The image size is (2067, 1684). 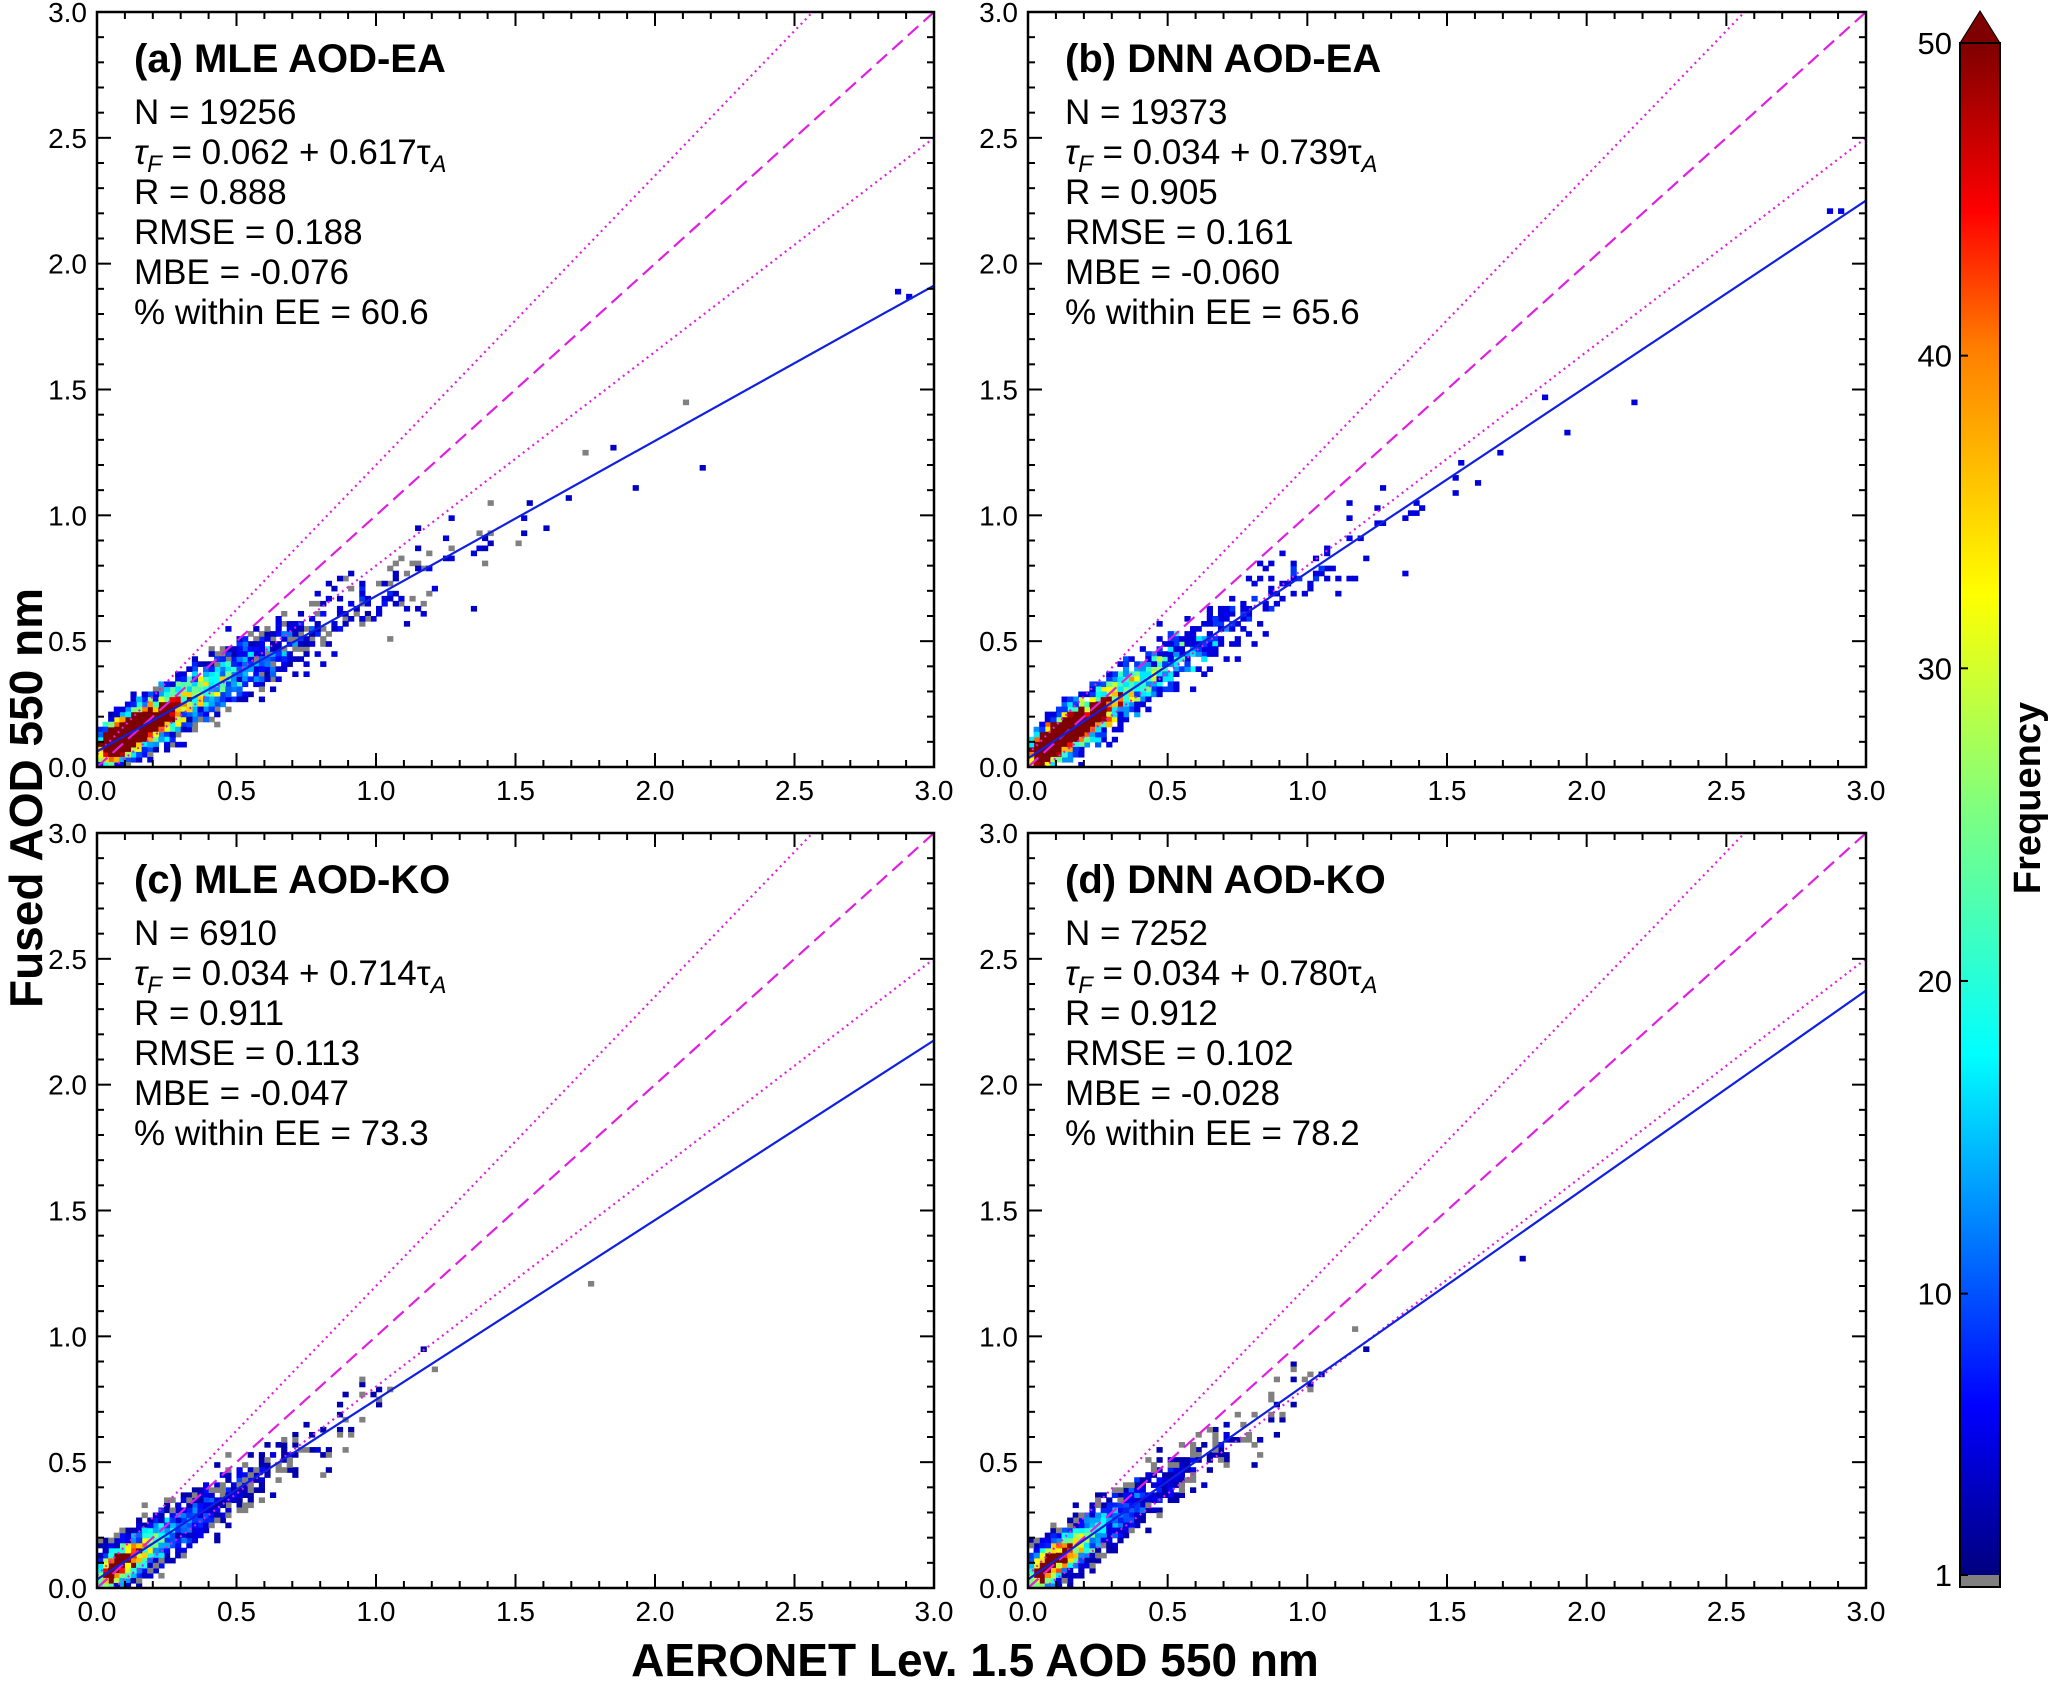 I want to click on colorbar-tick-label: 50, so click(x=1935, y=43).